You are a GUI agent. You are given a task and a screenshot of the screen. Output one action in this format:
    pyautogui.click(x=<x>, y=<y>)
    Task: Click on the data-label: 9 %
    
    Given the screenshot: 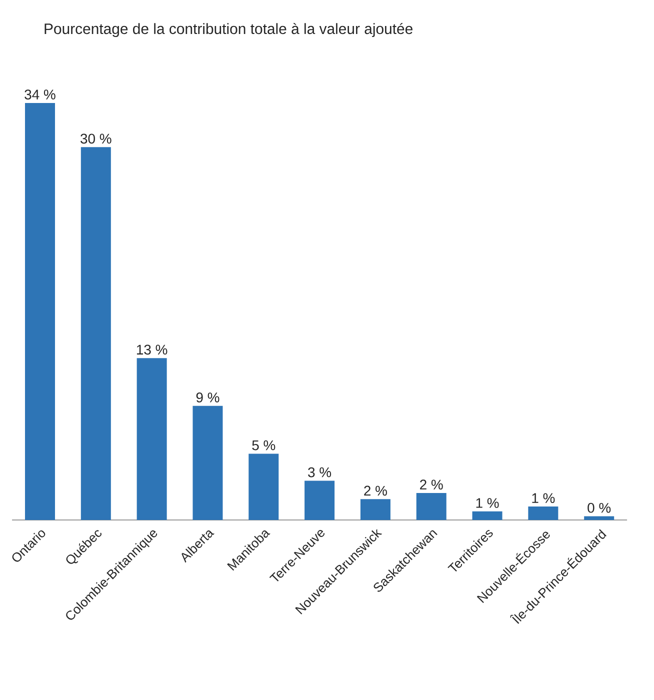 What is the action you would take?
    pyautogui.click(x=208, y=397)
    